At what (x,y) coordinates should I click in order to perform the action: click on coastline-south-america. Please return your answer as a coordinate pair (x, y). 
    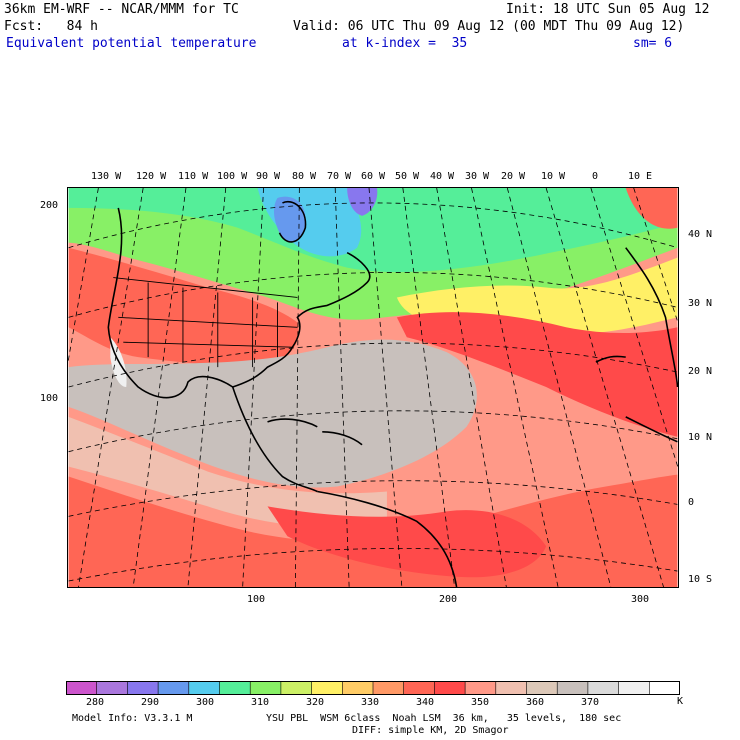
    Looking at the image, I should click on (387, 538).